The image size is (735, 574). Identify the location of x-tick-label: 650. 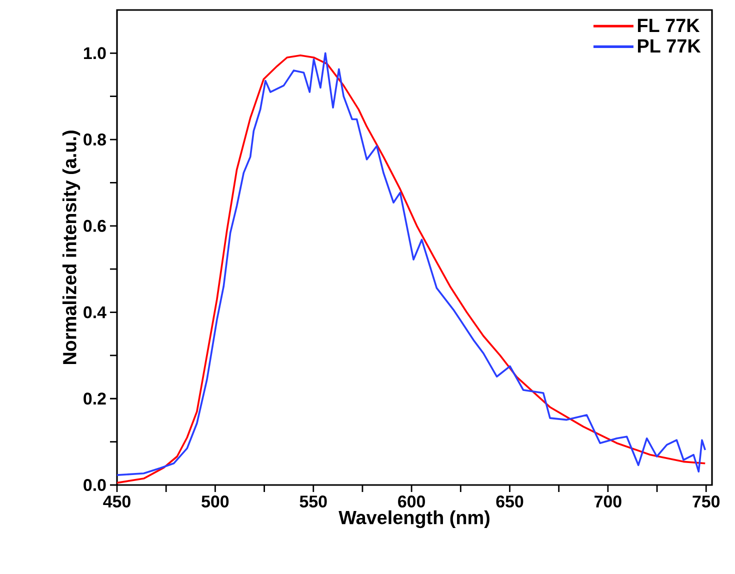
(510, 502).